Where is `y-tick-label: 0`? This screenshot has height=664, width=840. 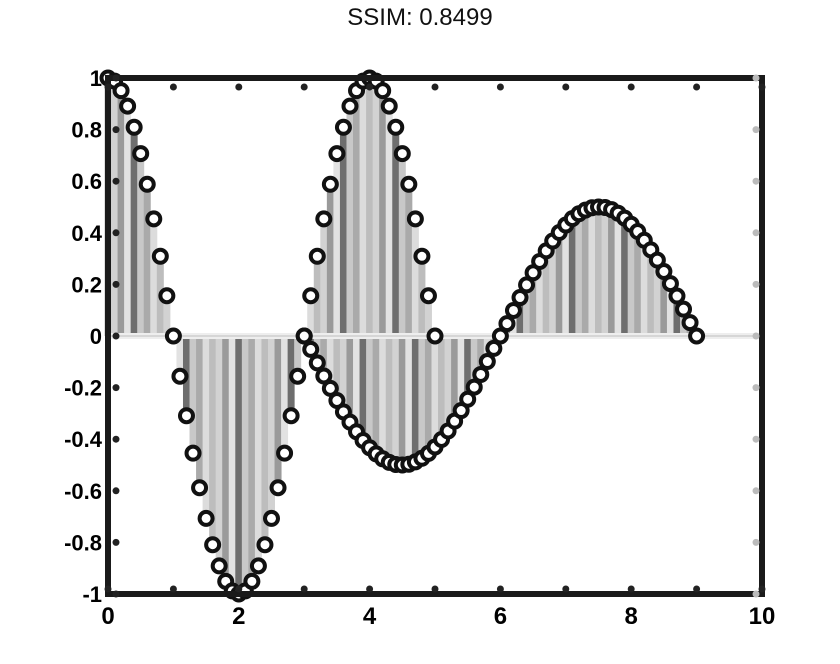 y-tick-label: 0 is located at coordinates (96, 336).